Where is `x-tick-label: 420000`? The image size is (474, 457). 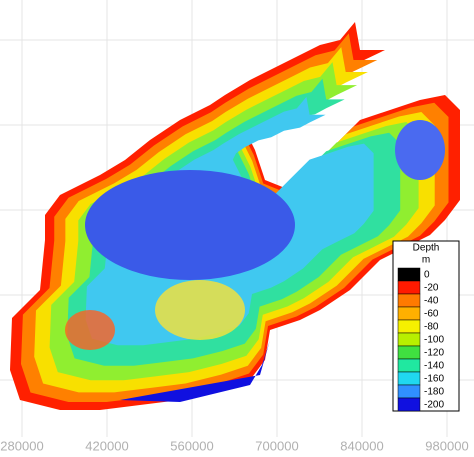 x-tick-label: 420000 is located at coordinates (106, 445).